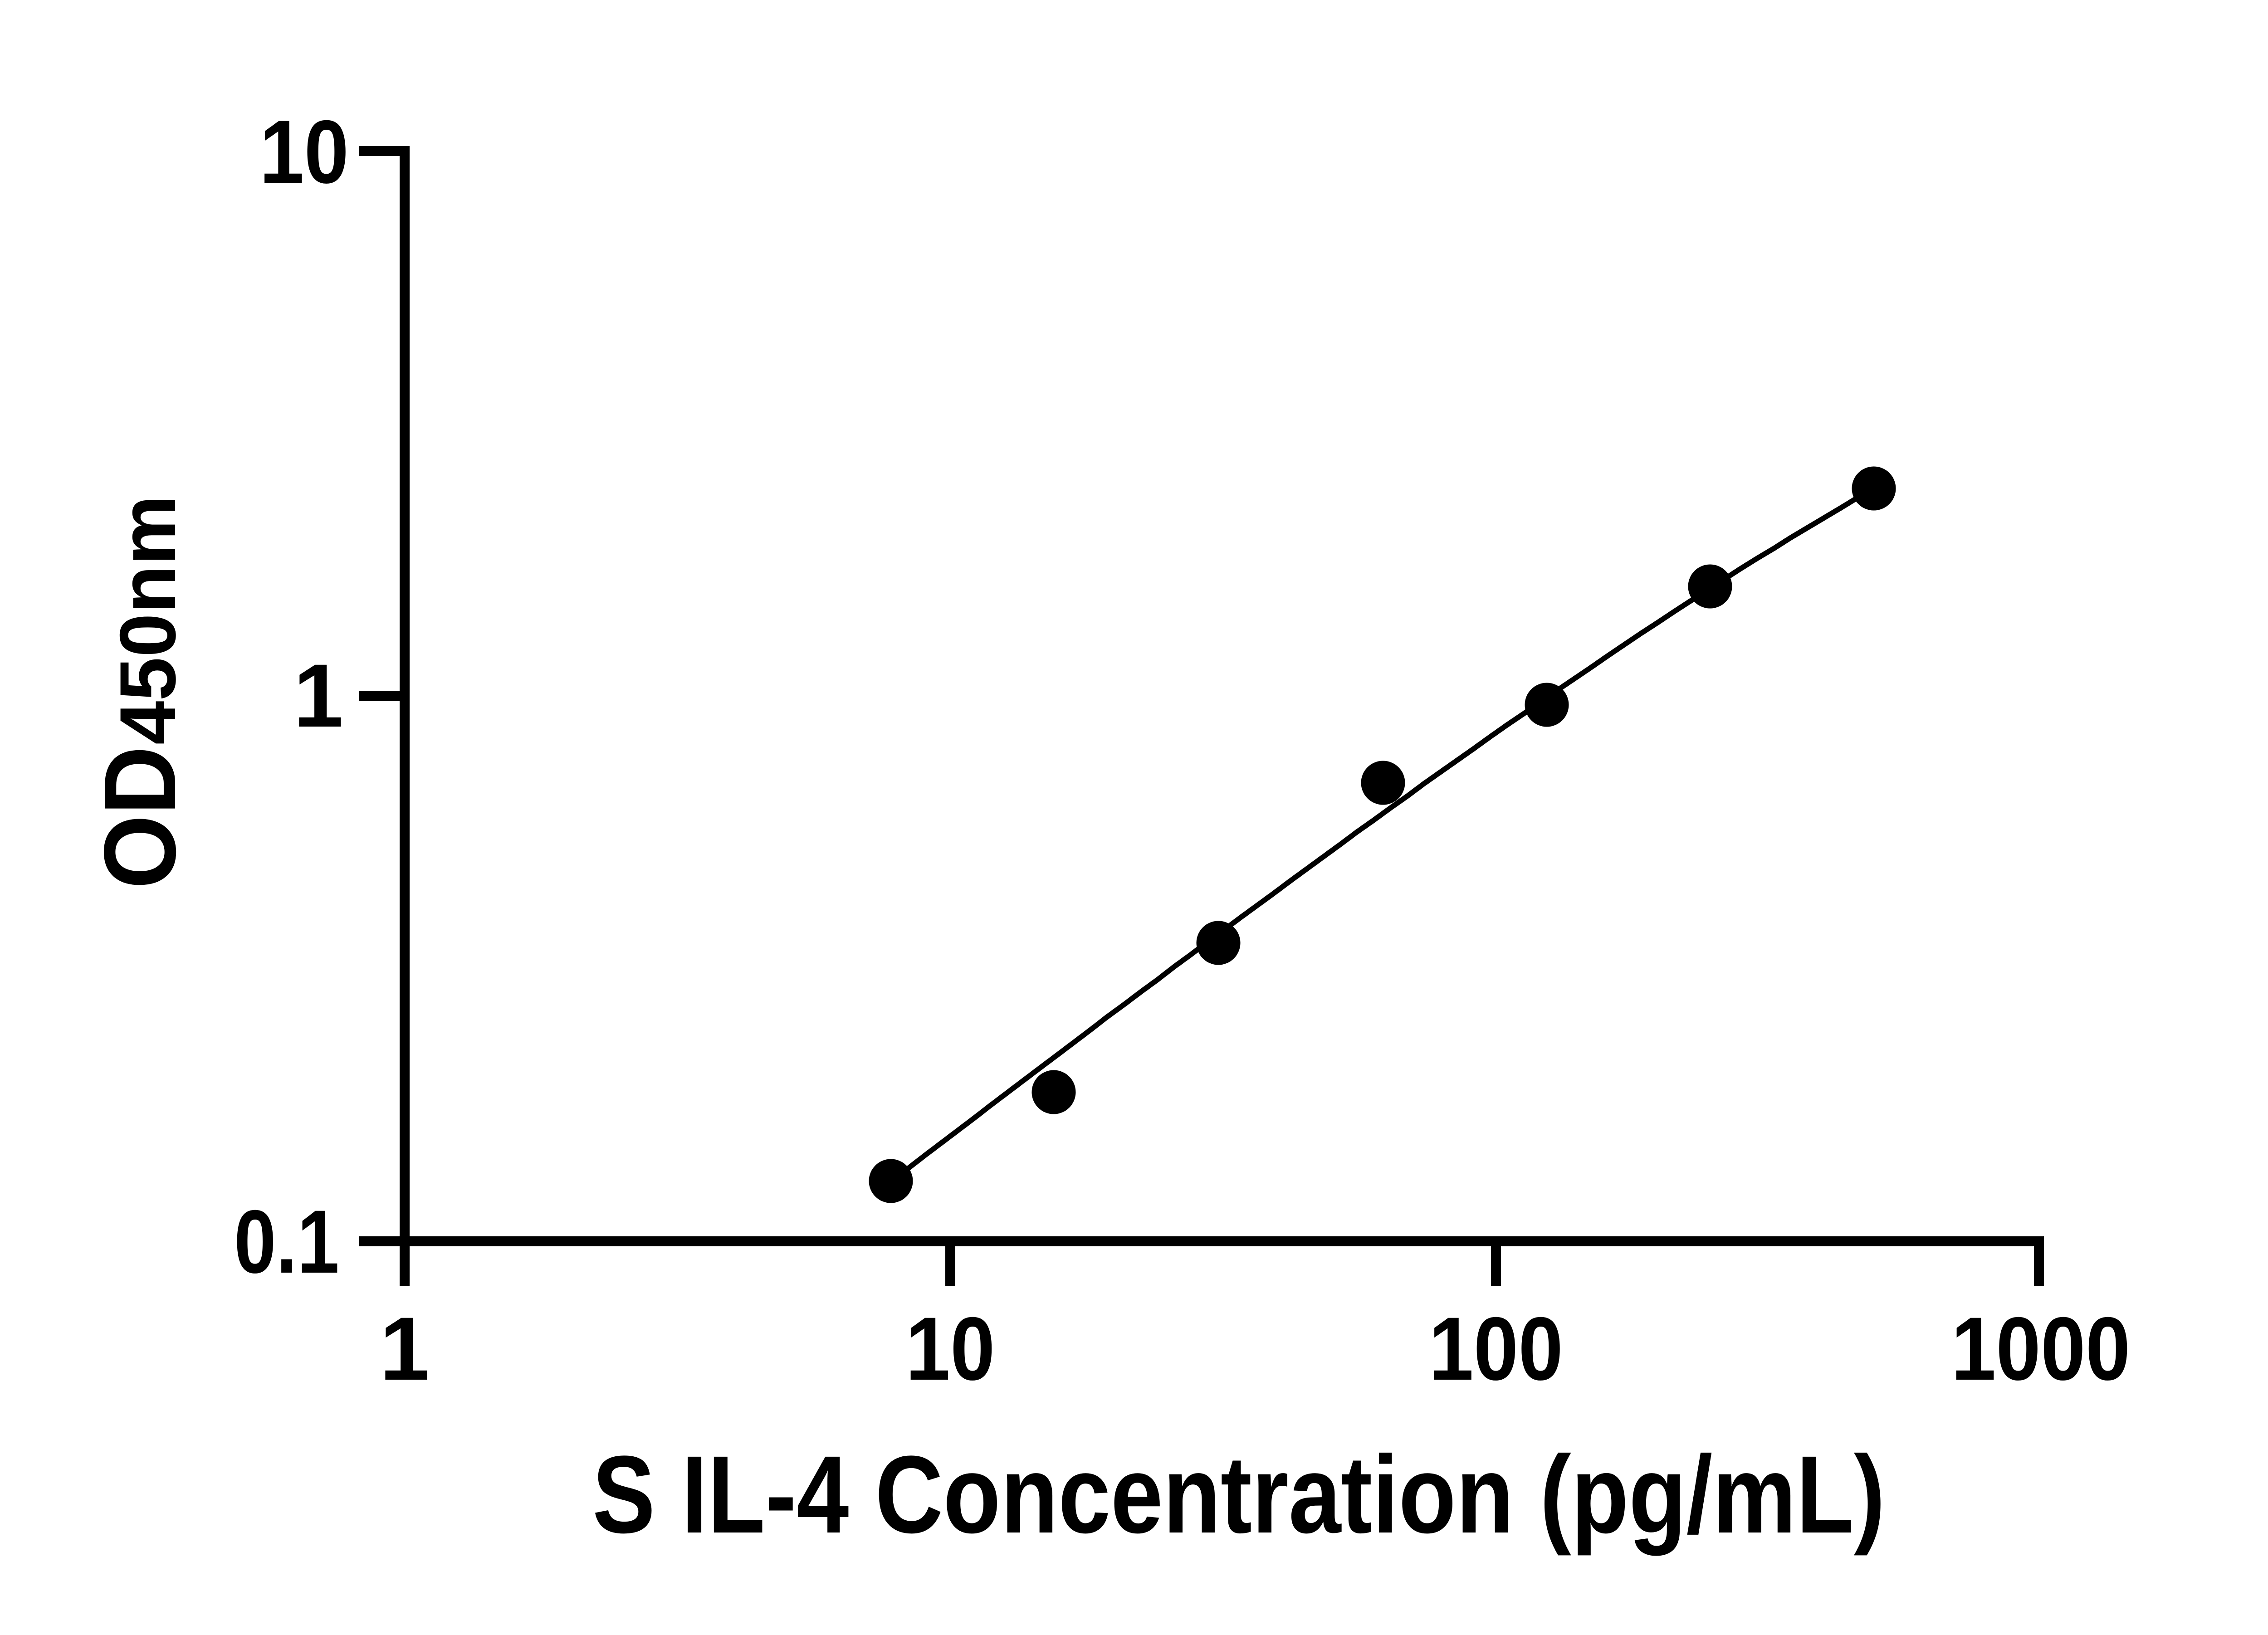 This screenshot has width=2268, height=1635. I want to click on svg-text: 0.1, so click(286, 1241).